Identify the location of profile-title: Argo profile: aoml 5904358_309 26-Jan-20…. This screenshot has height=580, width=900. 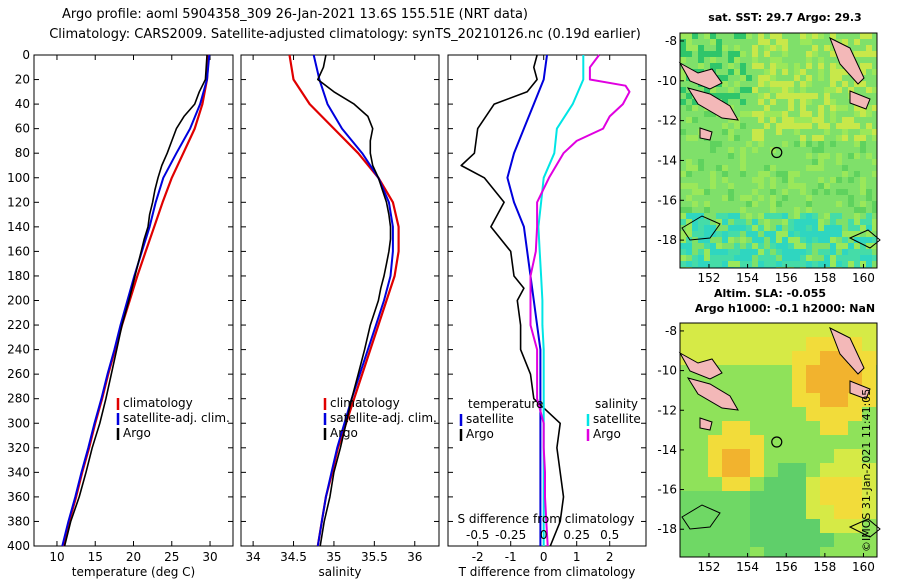
(295, 14).